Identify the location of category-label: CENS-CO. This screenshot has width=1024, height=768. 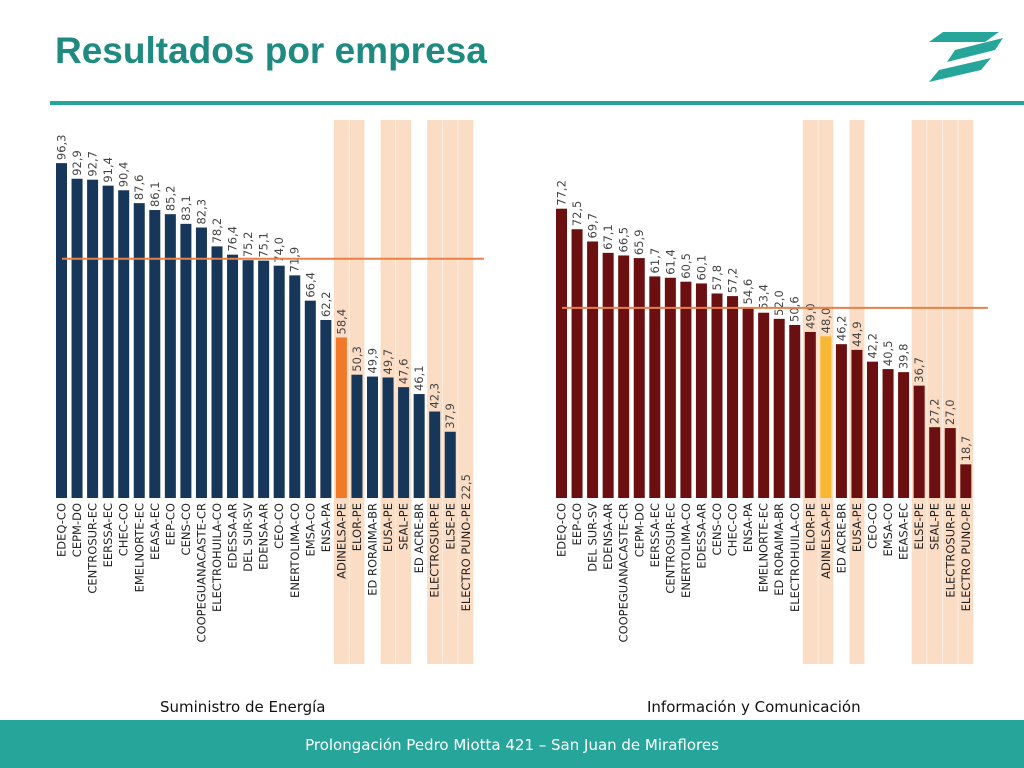
(717, 529).